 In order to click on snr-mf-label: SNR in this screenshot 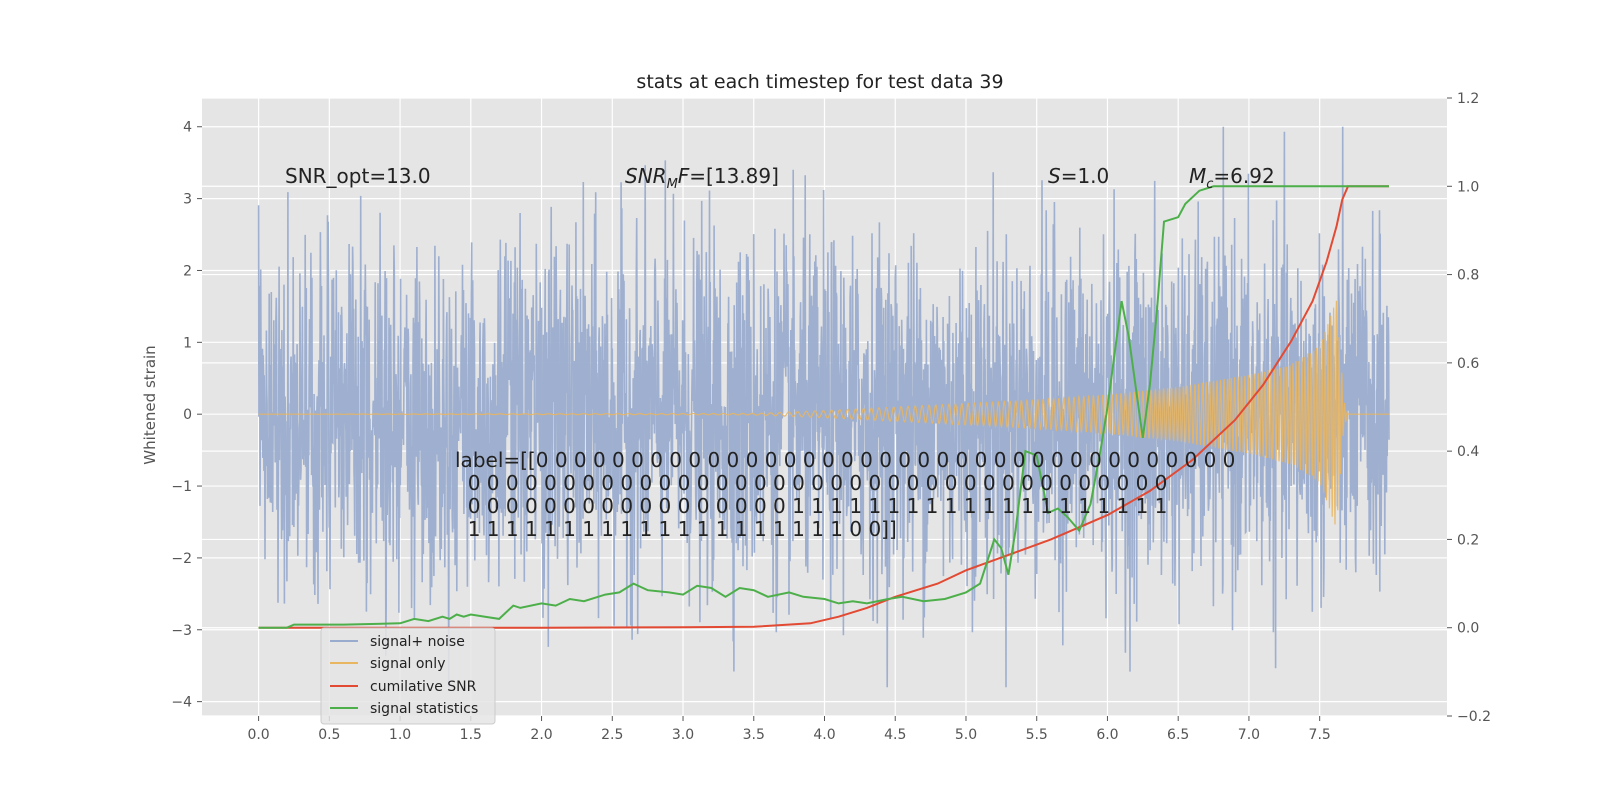, I will do `click(646, 176)`.